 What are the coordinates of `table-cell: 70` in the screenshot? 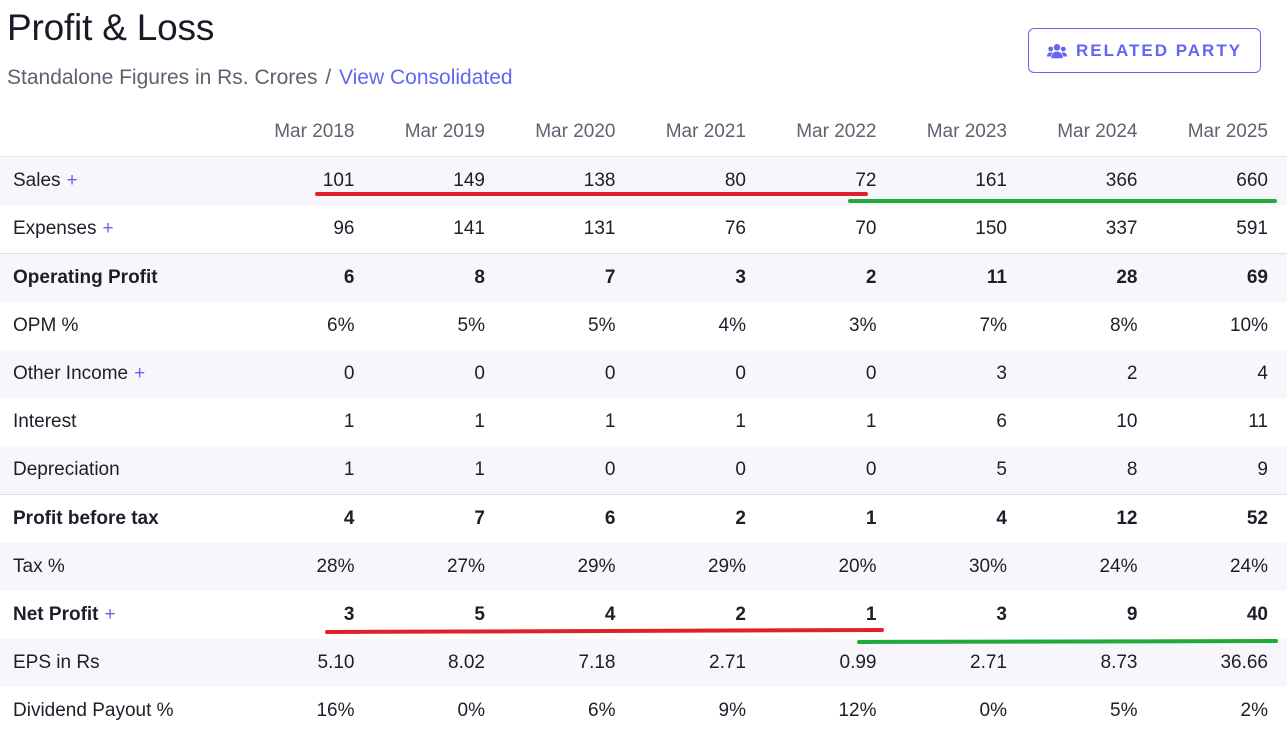 It's located at (866, 228).